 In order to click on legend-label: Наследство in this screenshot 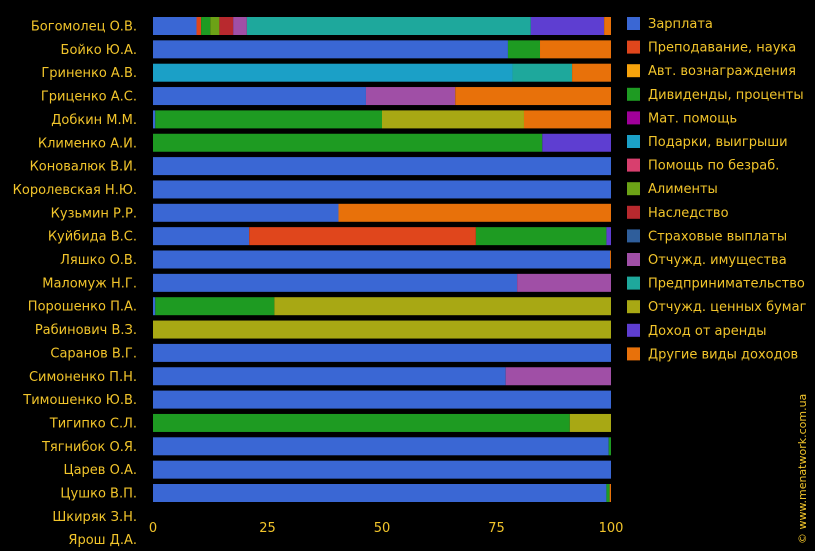, I will do `click(688, 213)`.